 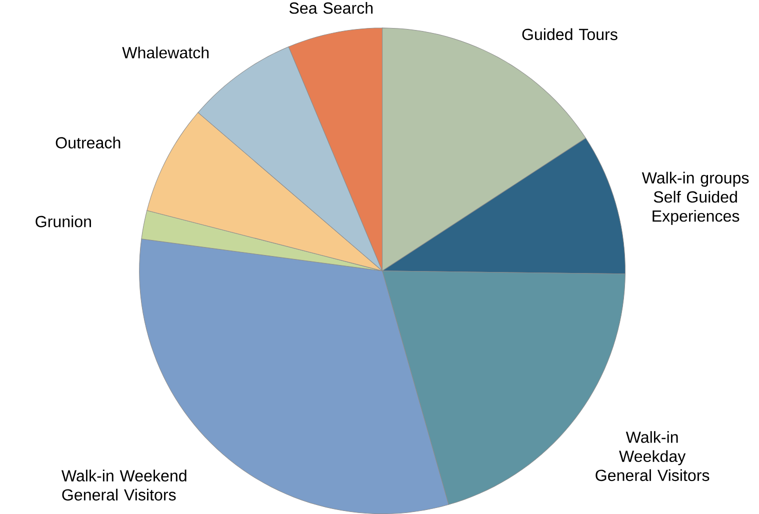 I want to click on slice-label: Walk-in Weekend General Visitors, so click(x=123, y=485).